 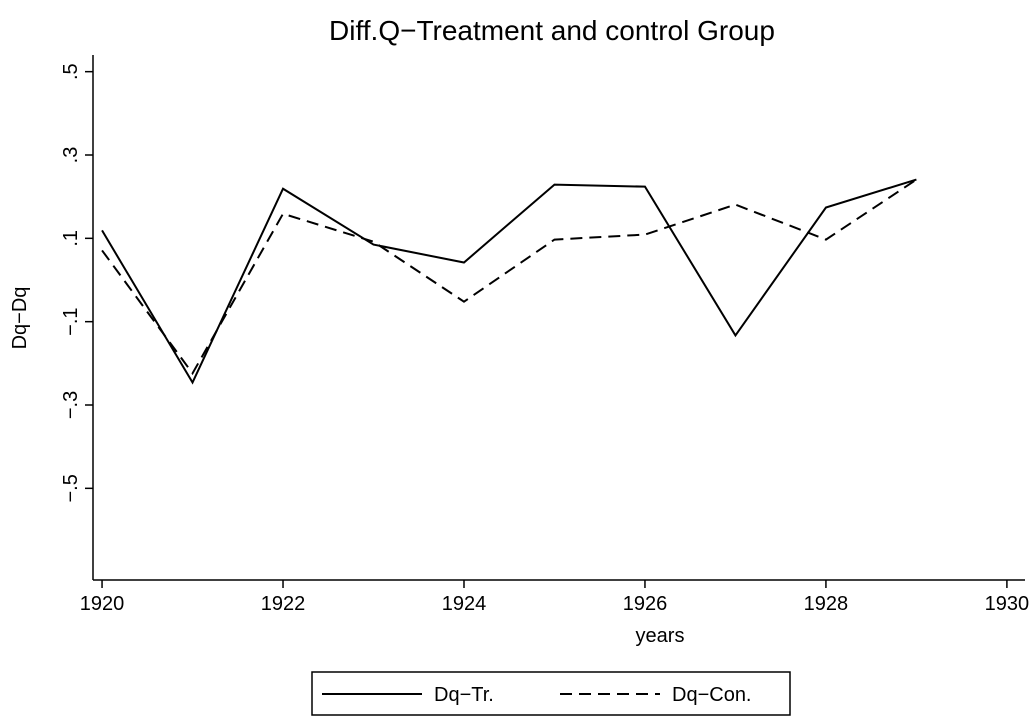 What do you see at coordinates (660, 636) in the screenshot?
I see `x-axis-label: years` at bounding box center [660, 636].